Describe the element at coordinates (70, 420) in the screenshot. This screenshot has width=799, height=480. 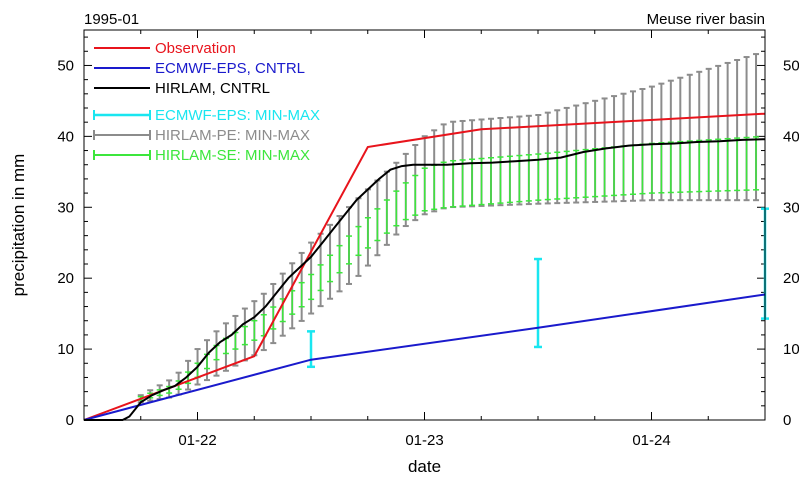
I see `y-tick-label: 0` at that location.